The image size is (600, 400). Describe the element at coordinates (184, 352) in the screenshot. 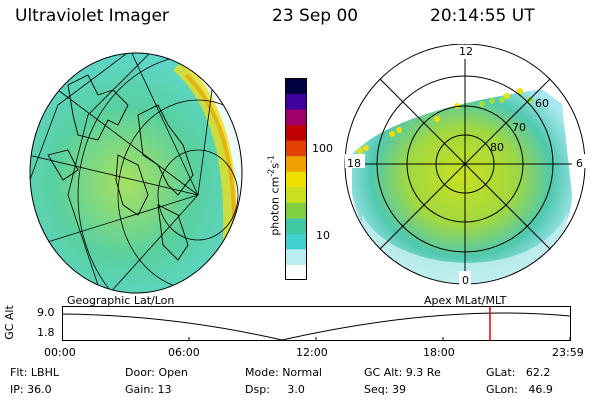

I see `altitude-xtick-0600: 06:00` at that location.